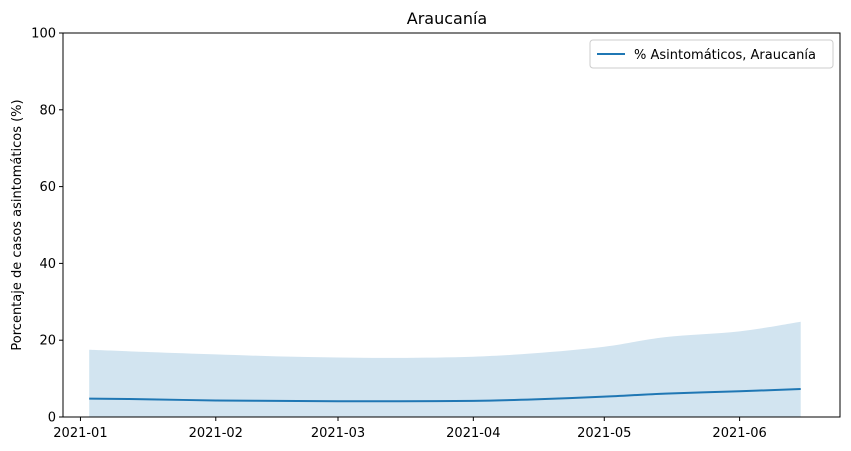 Image resolution: width=851 pixels, height=451 pixels. What do you see at coordinates (47, 341) in the screenshot?
I see `y-tick-label: 20` at bounding box center [47, 341].